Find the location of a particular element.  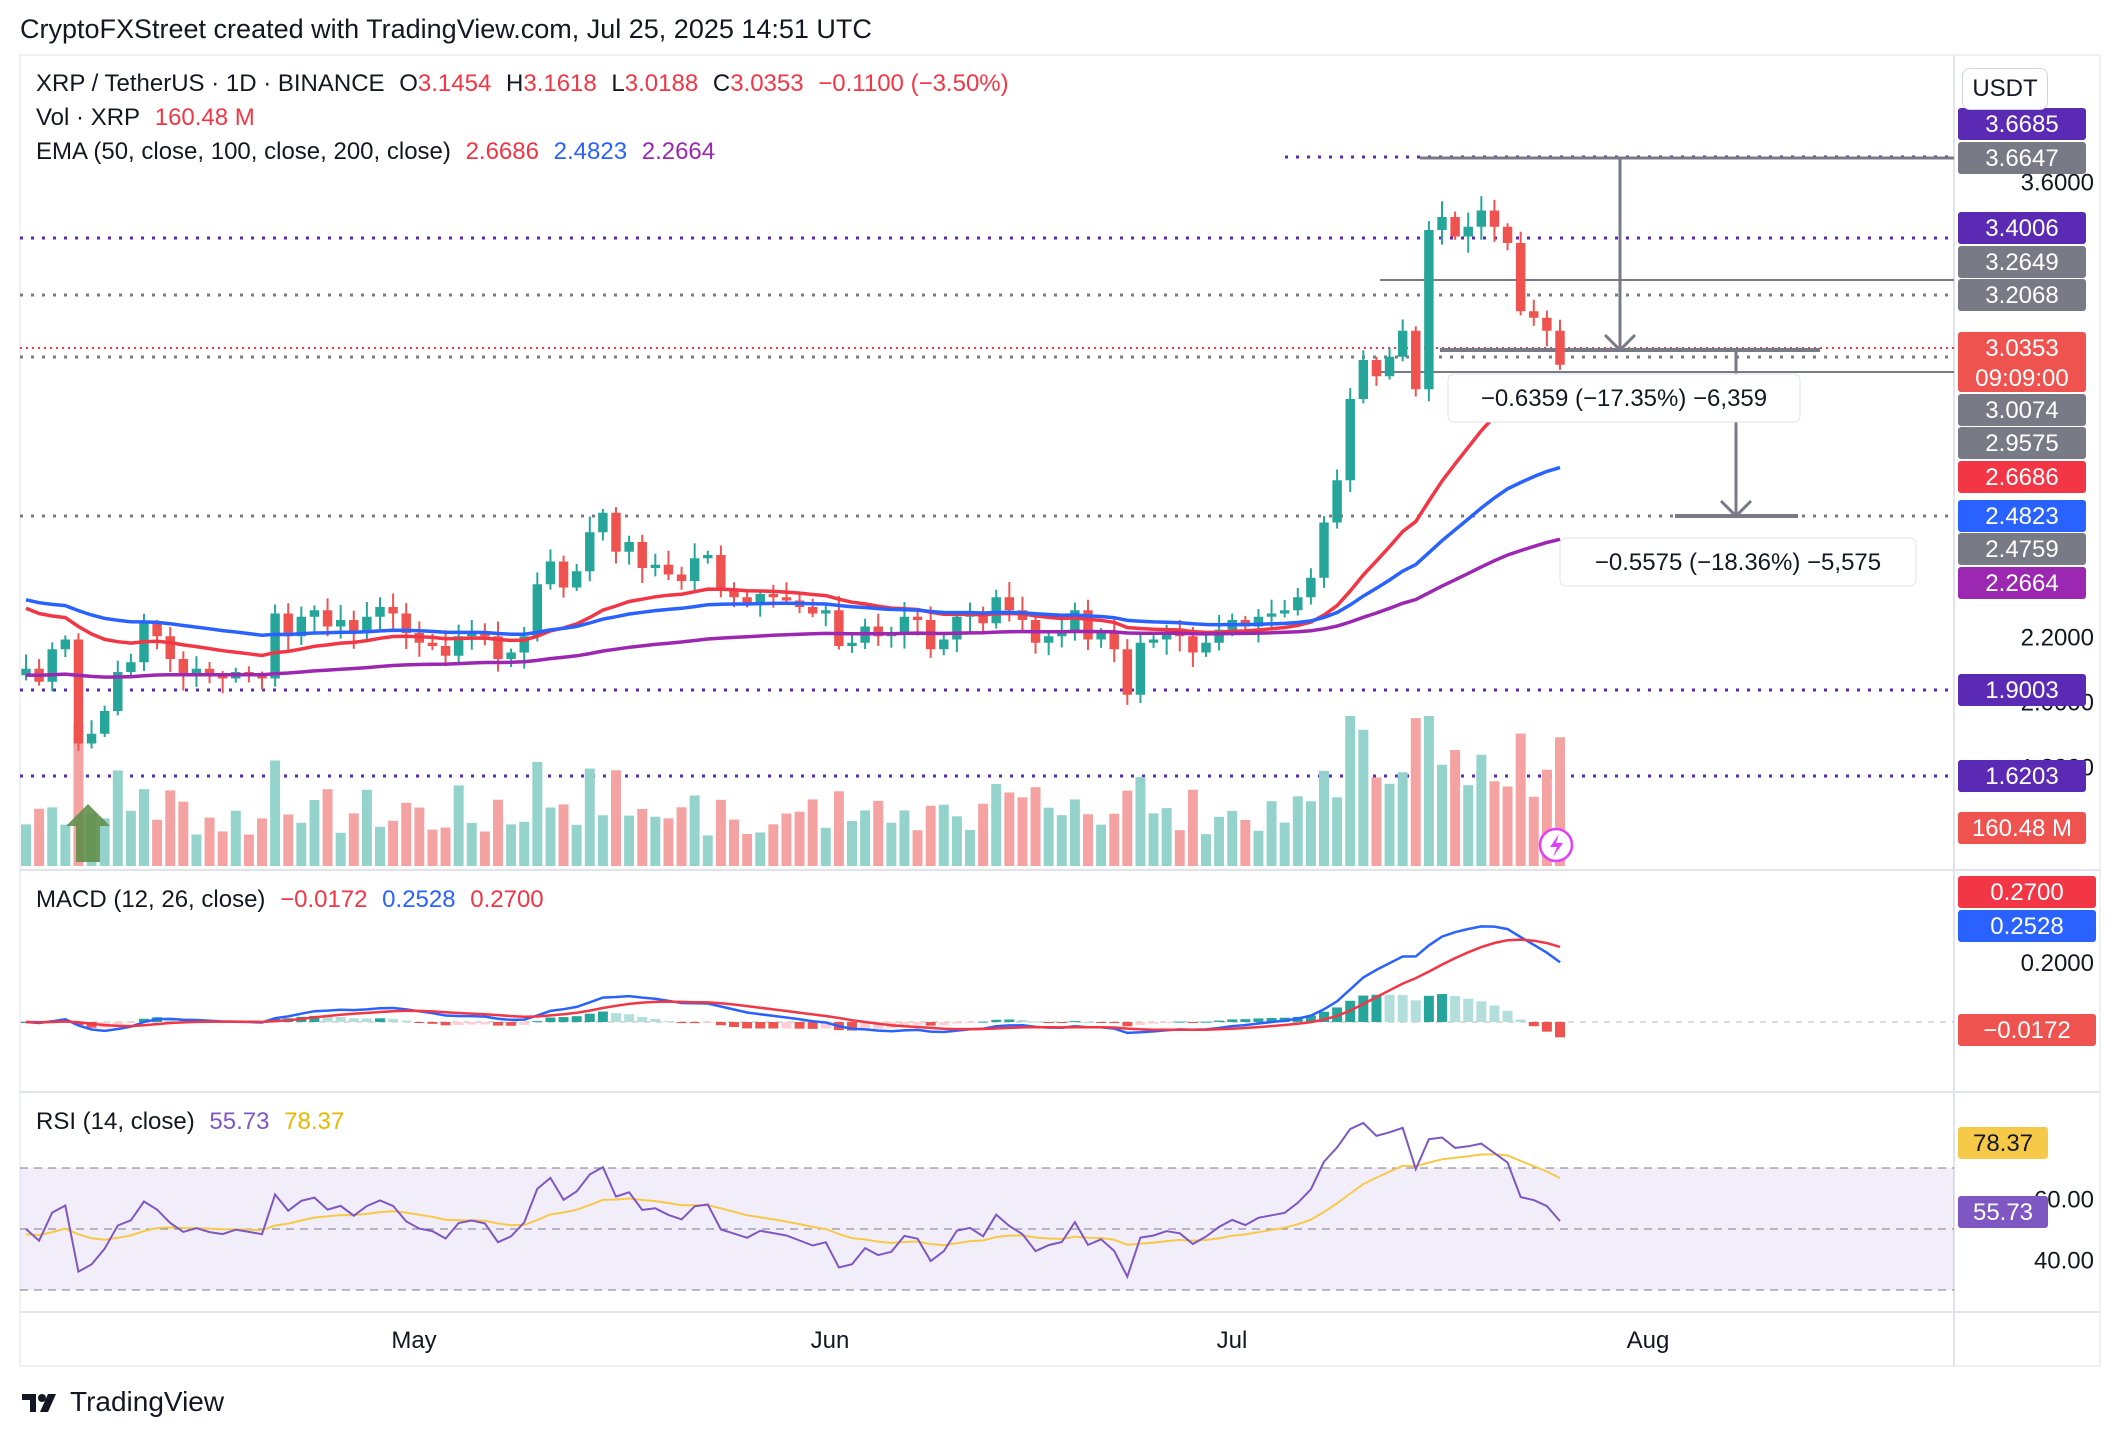

currency-button: USDT is located at coordinates (2005, 89).